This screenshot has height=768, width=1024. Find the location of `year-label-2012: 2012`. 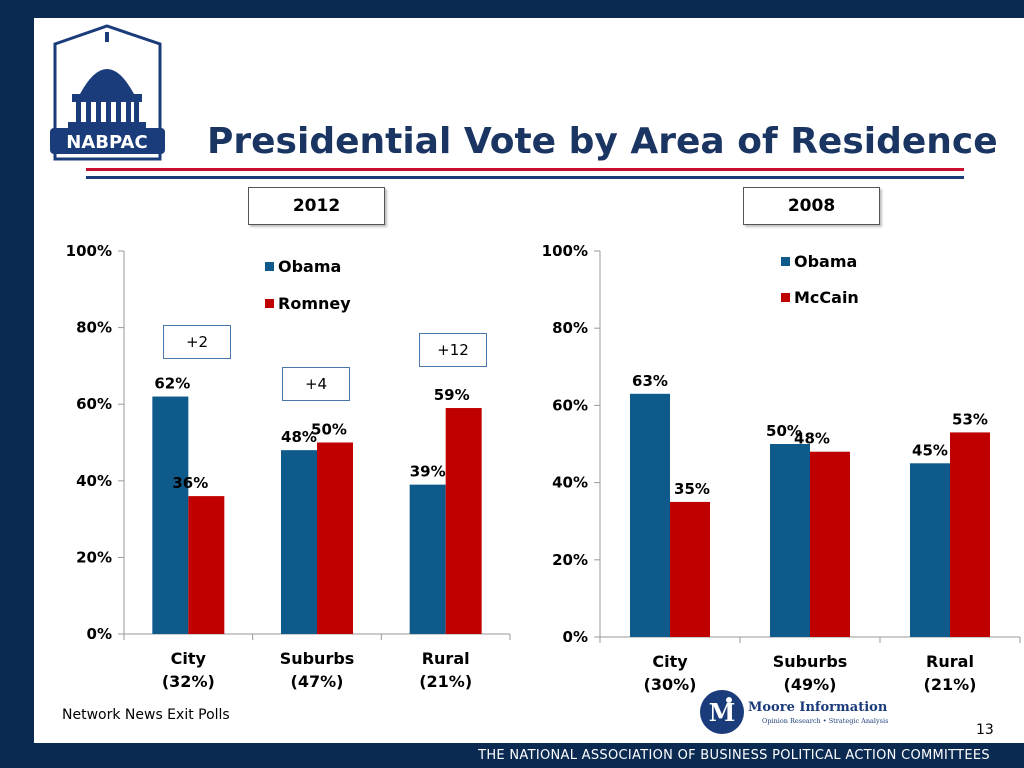

year-label-2012: 2012 is located at coordinates (316, 206).